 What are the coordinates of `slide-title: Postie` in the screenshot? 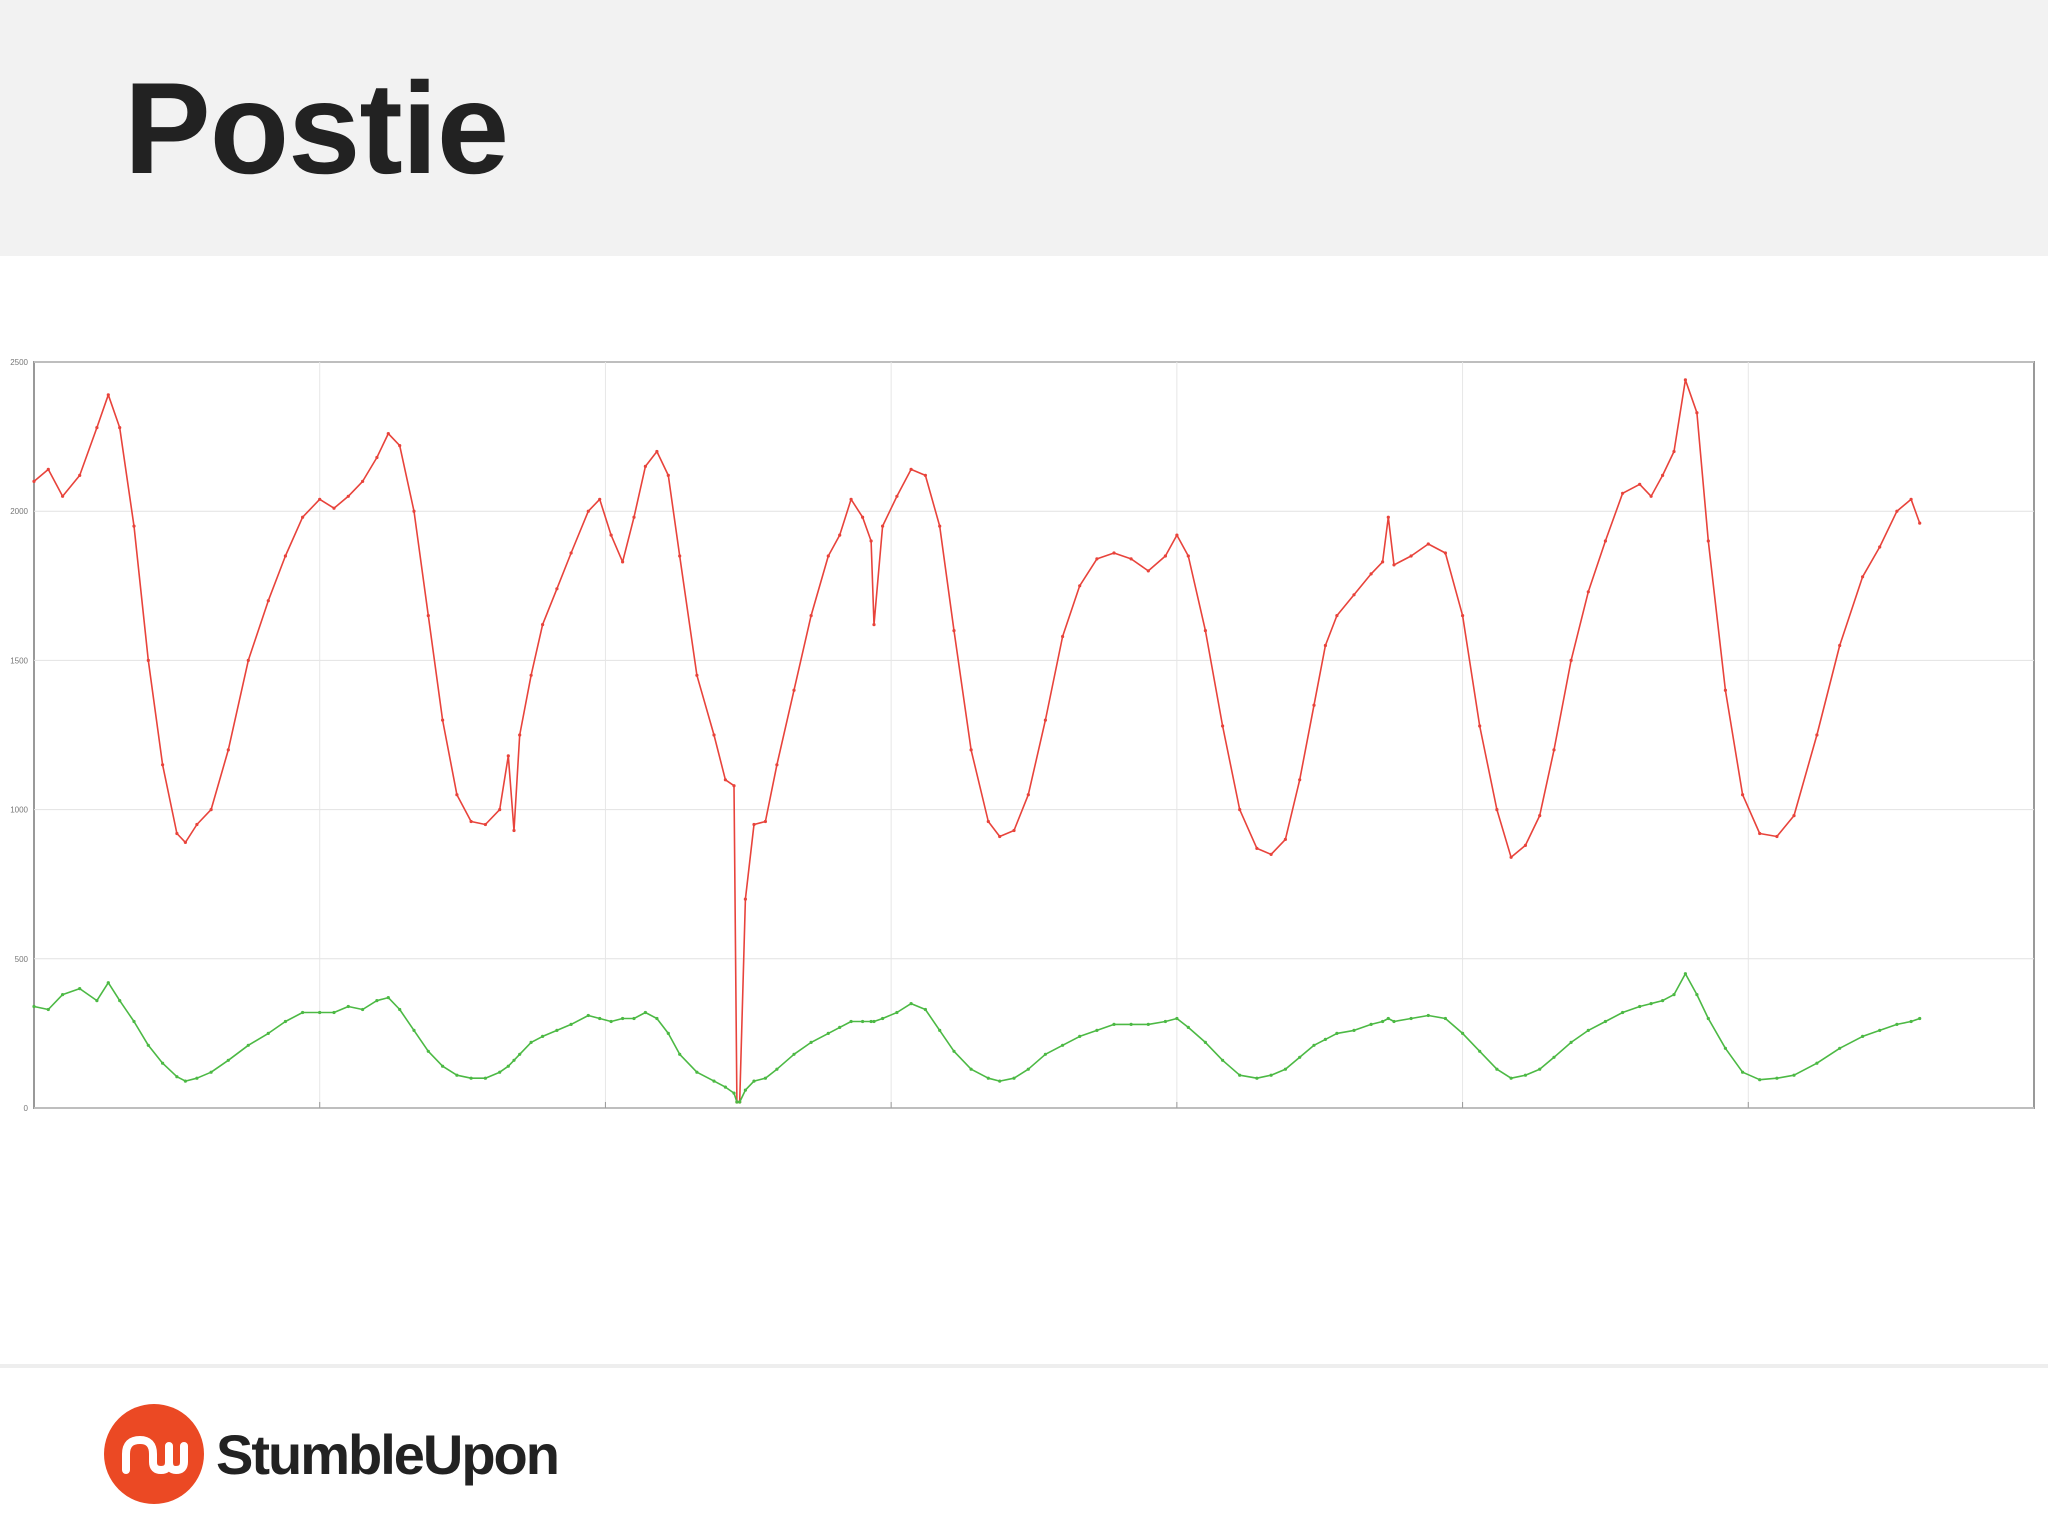 It's located at (316, 128).